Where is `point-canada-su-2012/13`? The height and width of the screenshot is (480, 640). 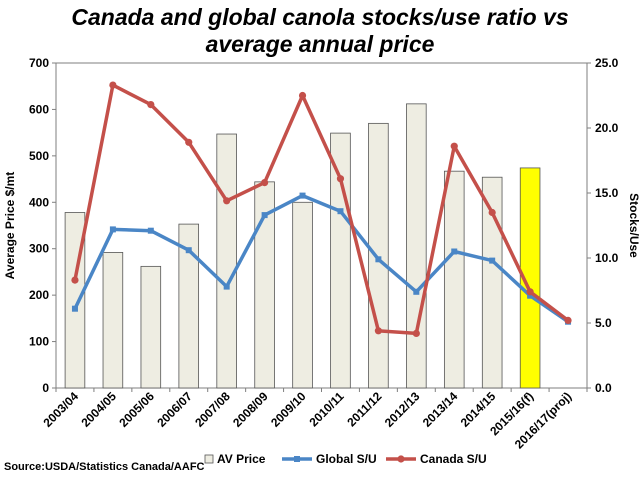
point-canada-su-2012/13 is located at coordinates (416, 333).